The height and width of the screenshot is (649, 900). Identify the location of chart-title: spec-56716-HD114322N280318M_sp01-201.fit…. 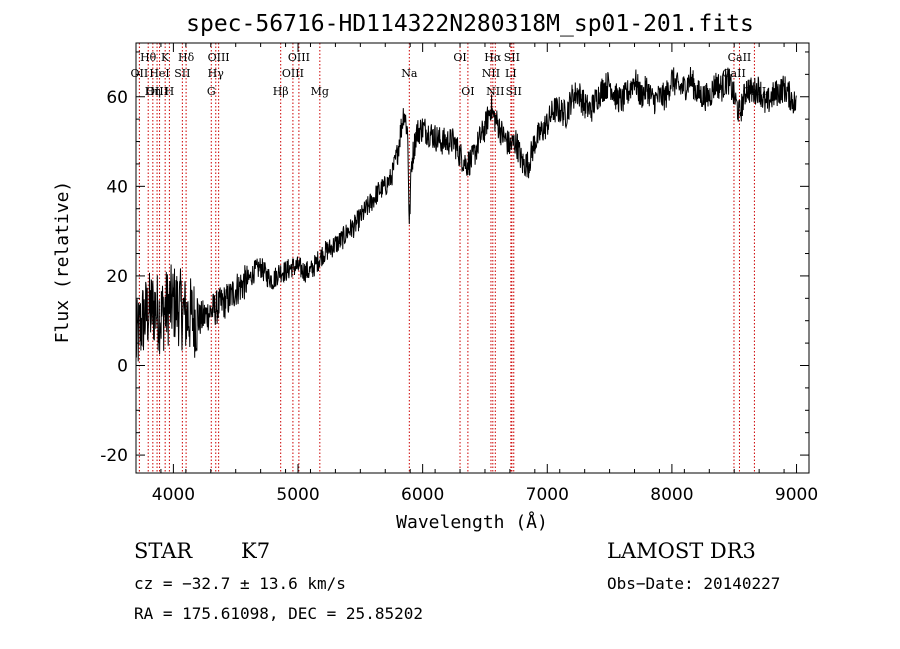
(470, 24).